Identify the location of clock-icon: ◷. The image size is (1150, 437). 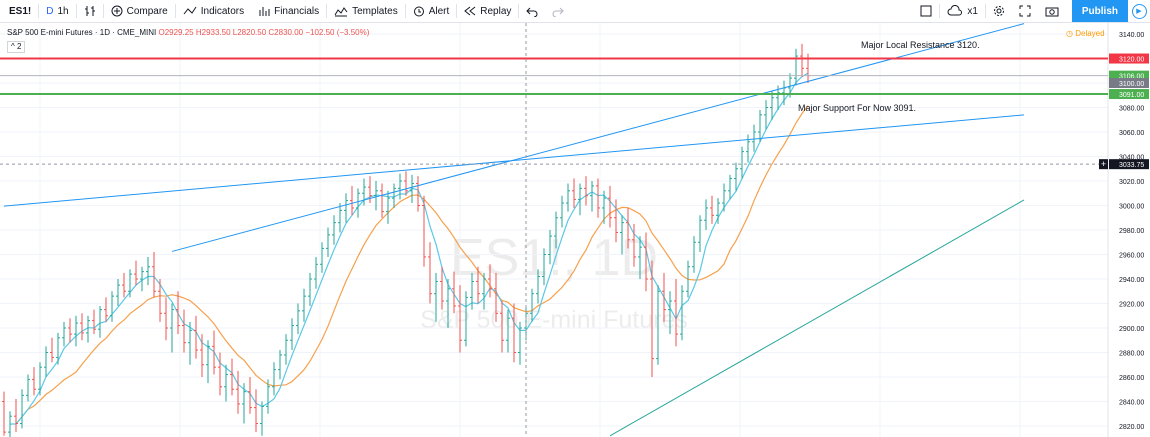
(1069, 33).